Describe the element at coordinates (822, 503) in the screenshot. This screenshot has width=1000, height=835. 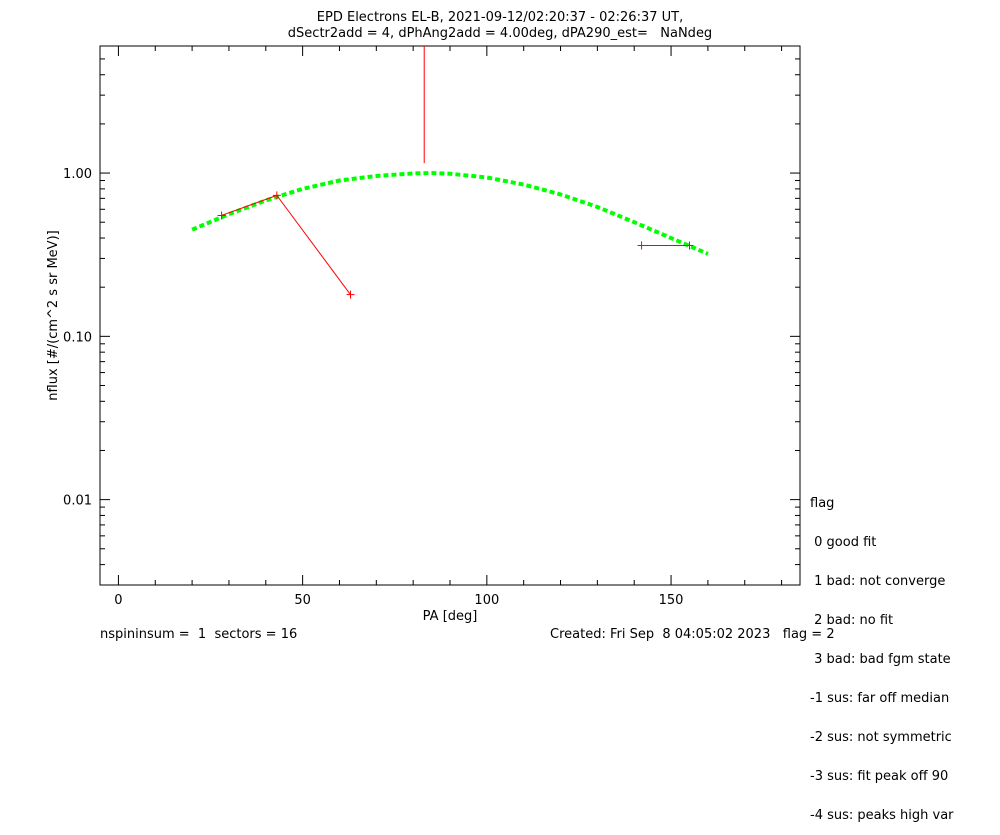
I see `legend-title: flag` at that location.